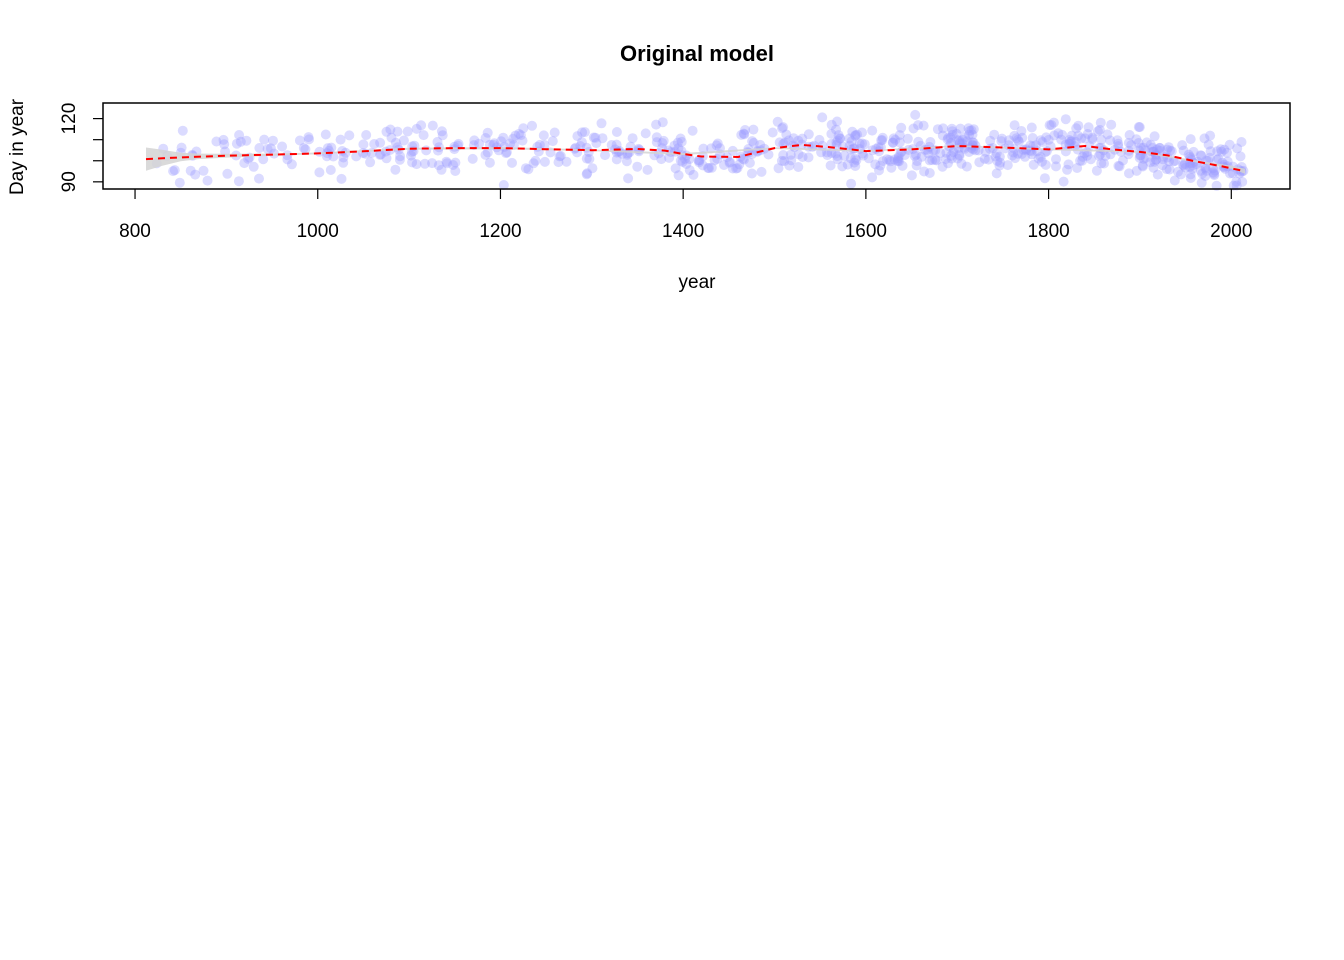  Describe the element at coordinates (1048, 231) in the screenshot. I see `x-tick-label: 1800` at that location.